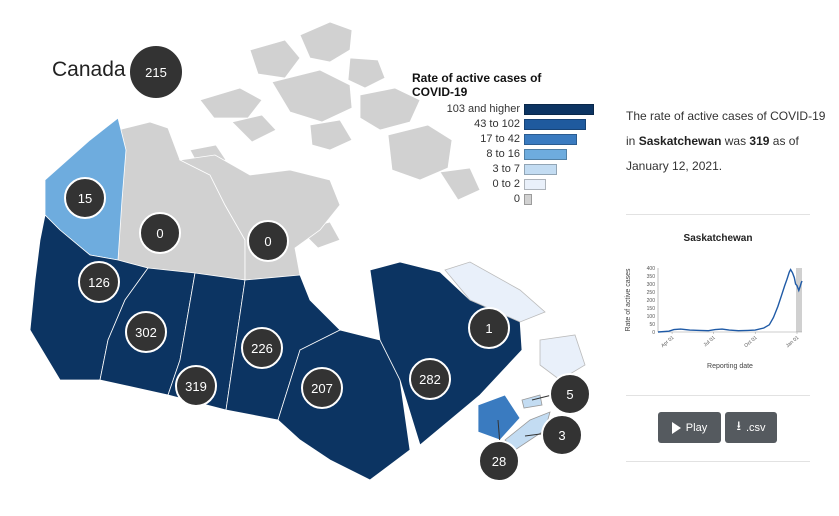 This screenshot has height=516, width=839. I want to click on divider-top, so click(718, 214).